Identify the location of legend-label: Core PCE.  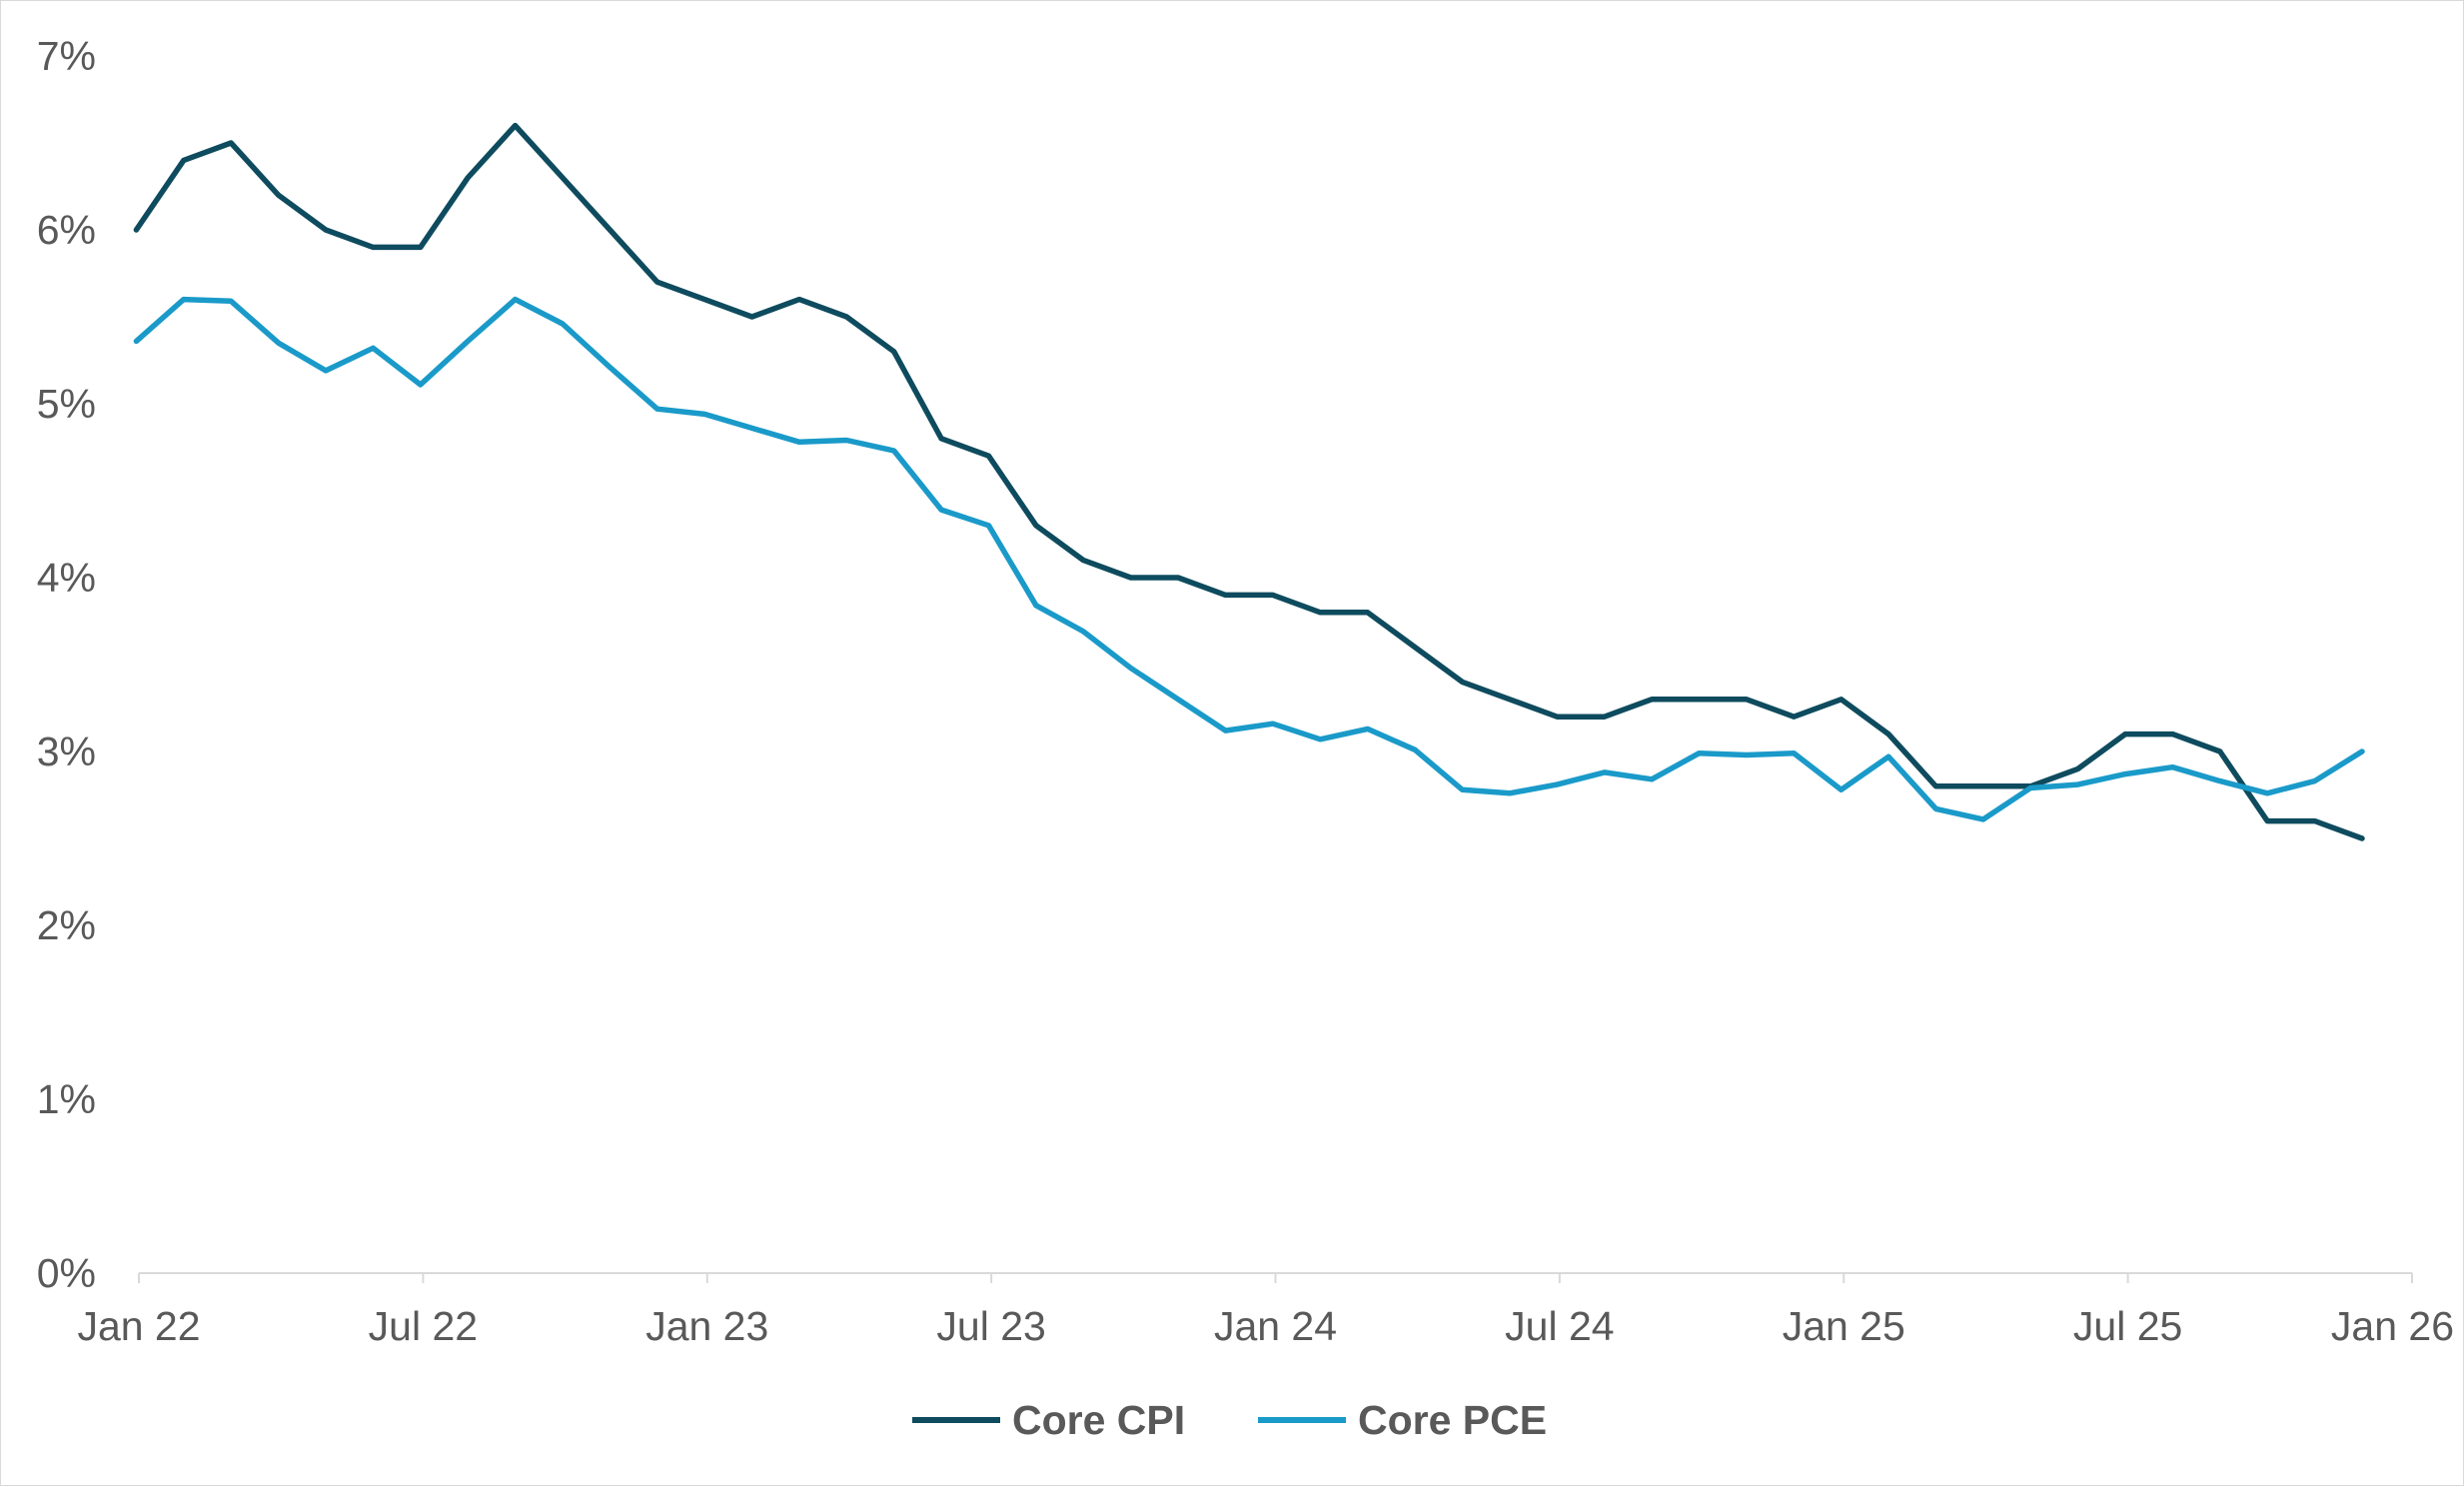
(1452, 1420).